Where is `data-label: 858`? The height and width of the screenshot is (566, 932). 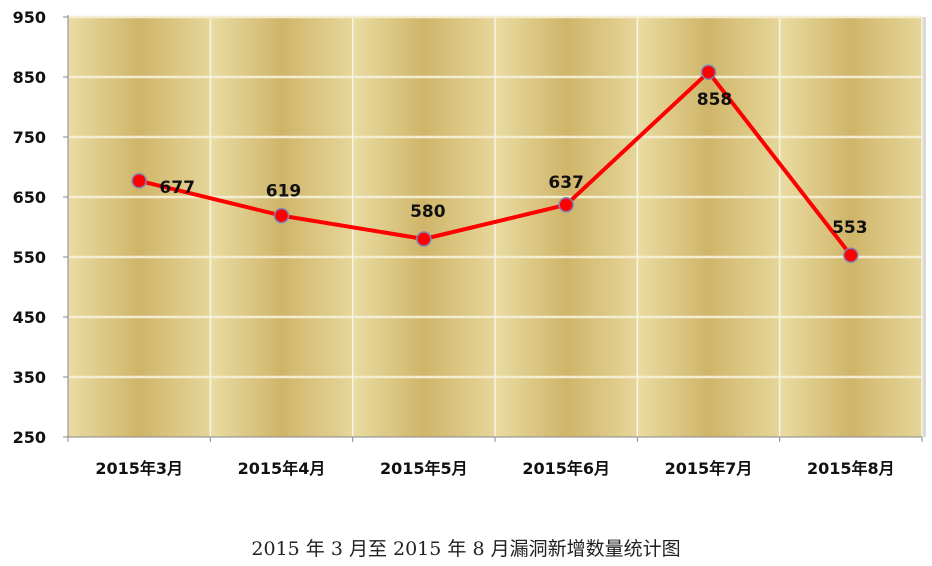 data-label: 858 is located at coordinates (715, 100).